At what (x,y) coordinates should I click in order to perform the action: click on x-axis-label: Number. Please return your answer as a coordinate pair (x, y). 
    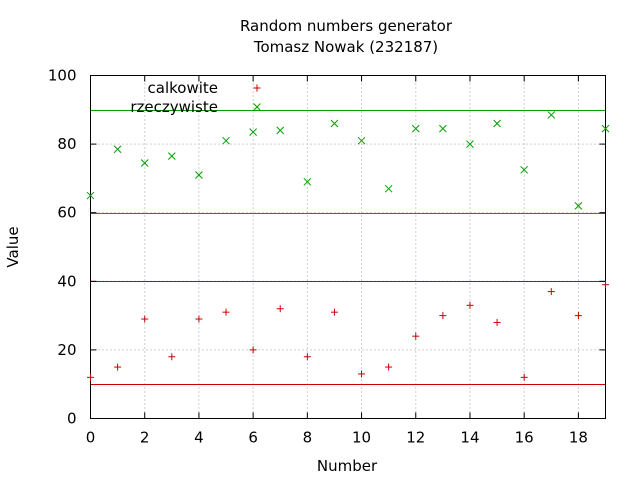
    Looking at the image, I should click on (347, 466).